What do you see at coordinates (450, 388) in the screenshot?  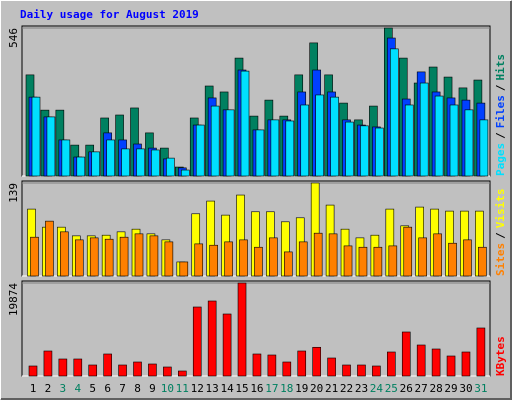 I see `x-tick-label: 29` at bounding box center [450, 388].